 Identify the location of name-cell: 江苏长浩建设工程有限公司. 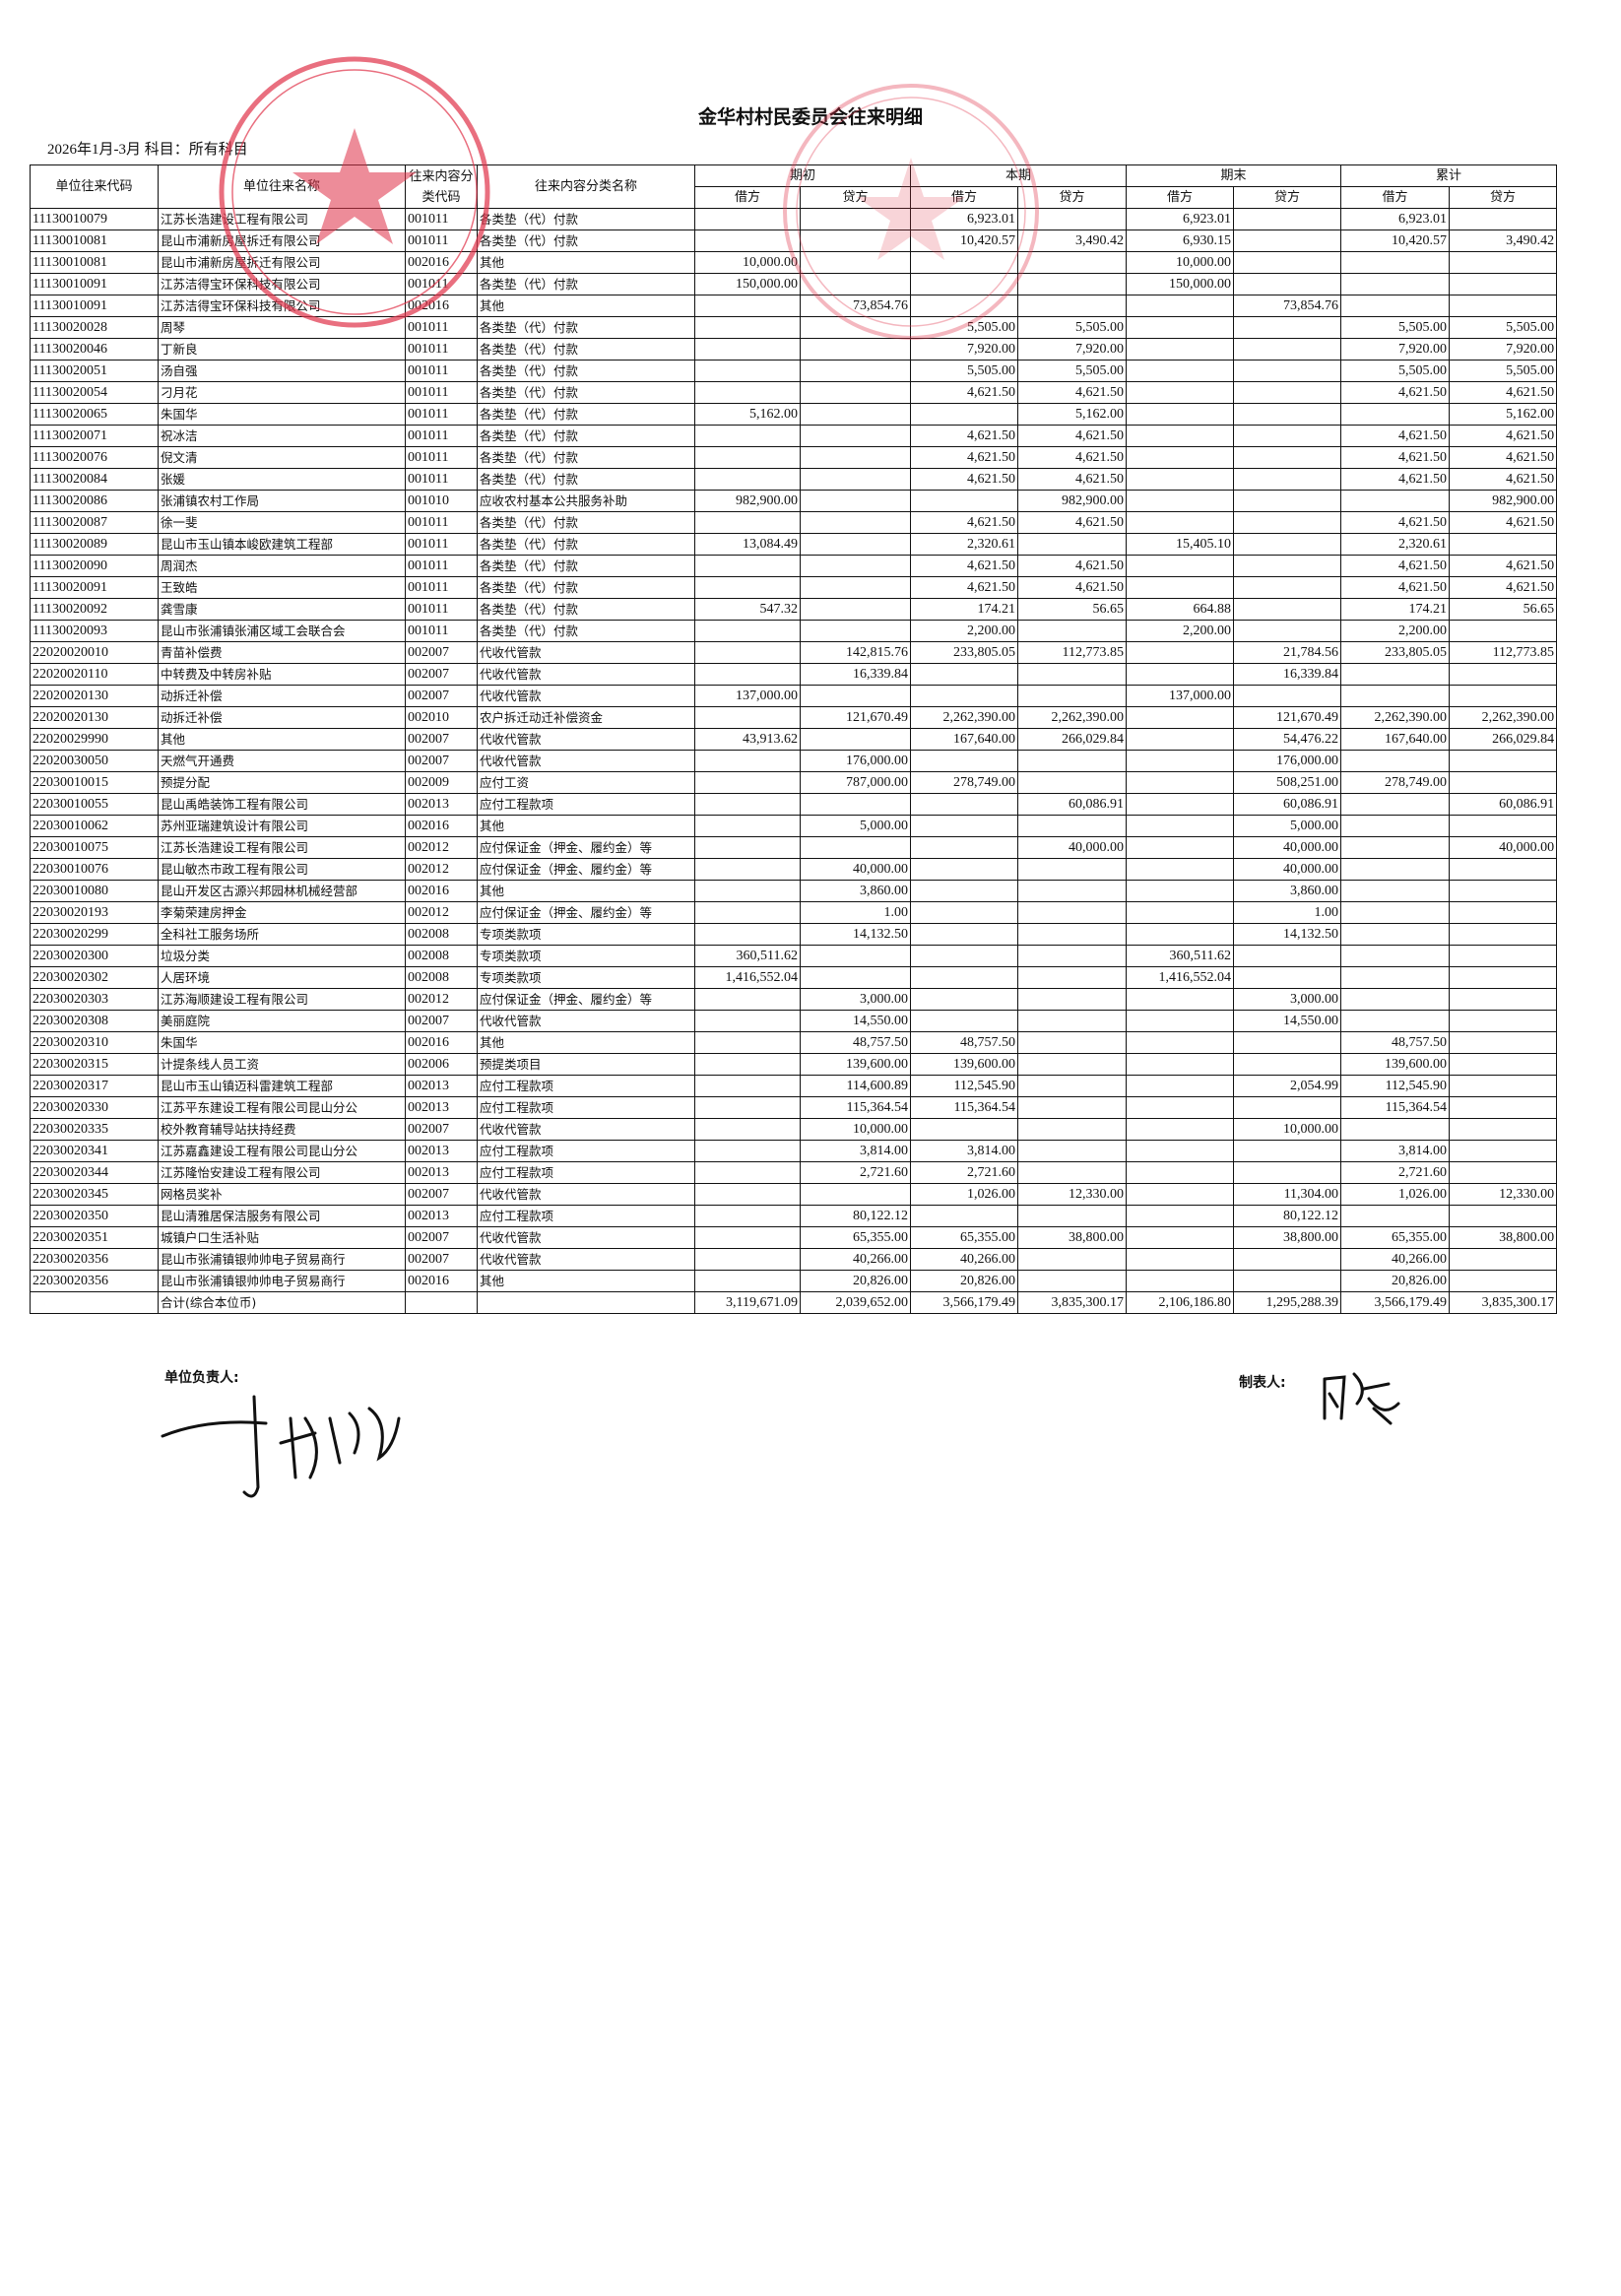
(282, 847).